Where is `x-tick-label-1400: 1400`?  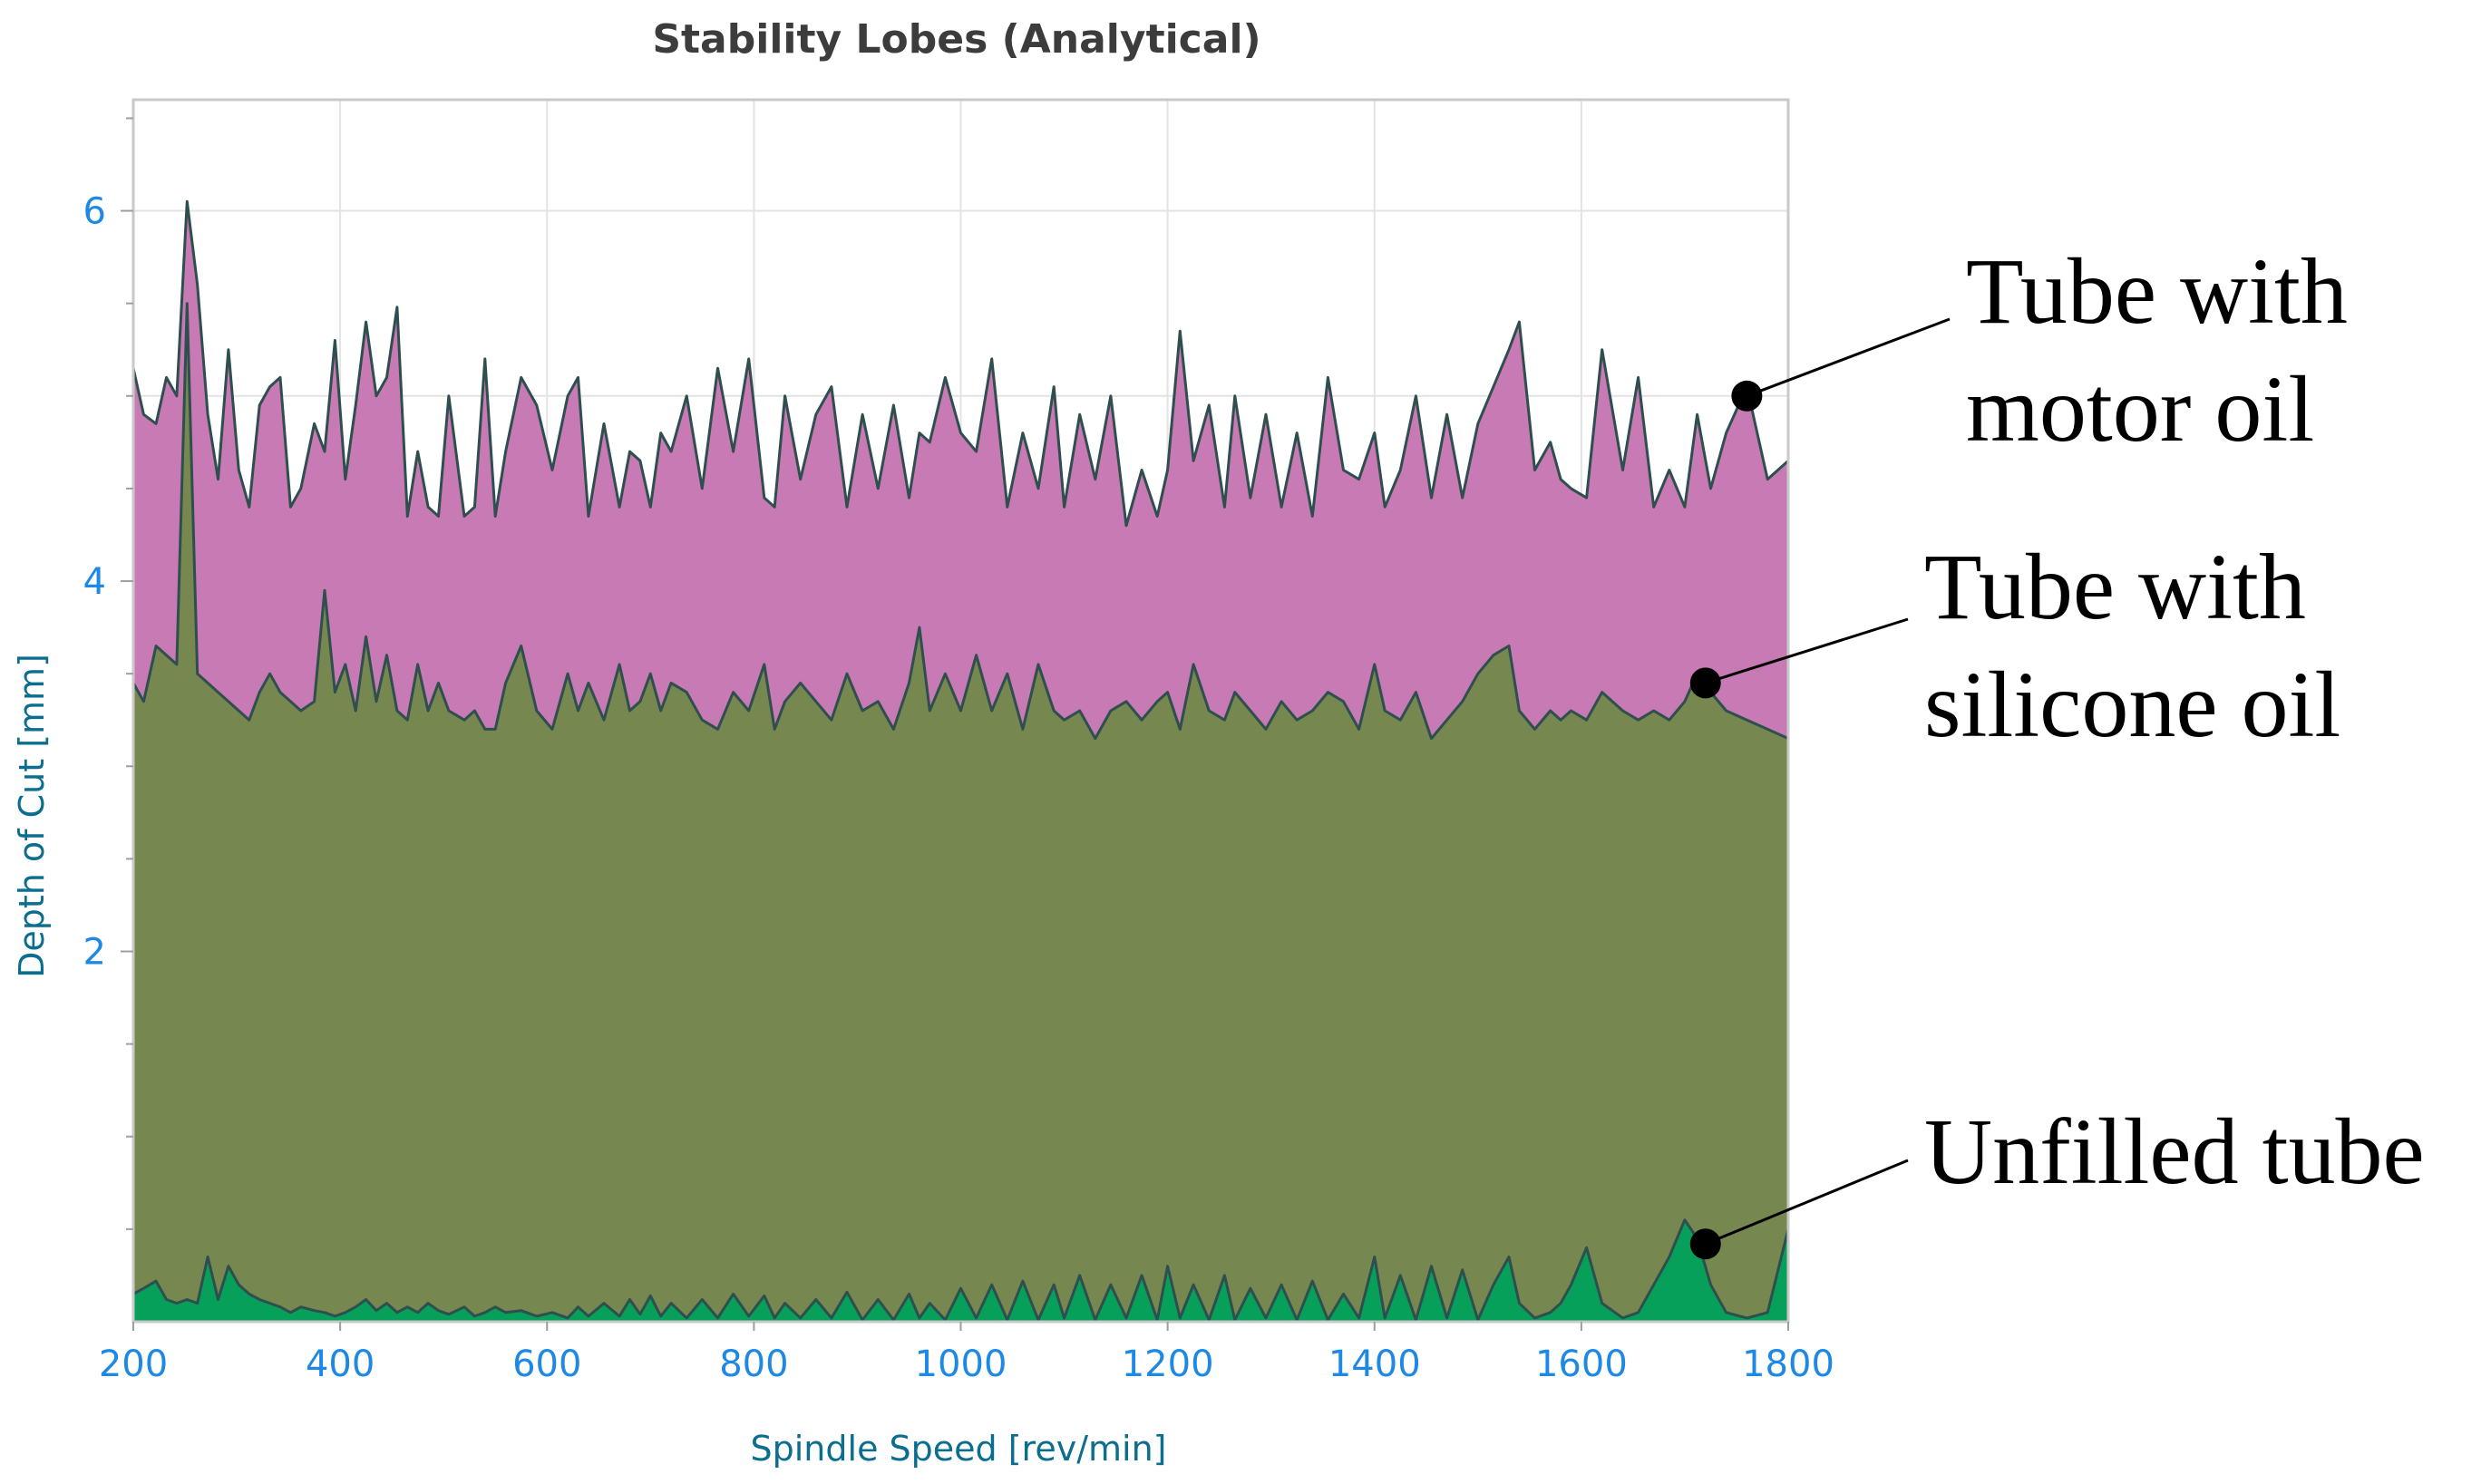
x-tick-label-1400: 1400 is located at coordinates (1374, 1364).